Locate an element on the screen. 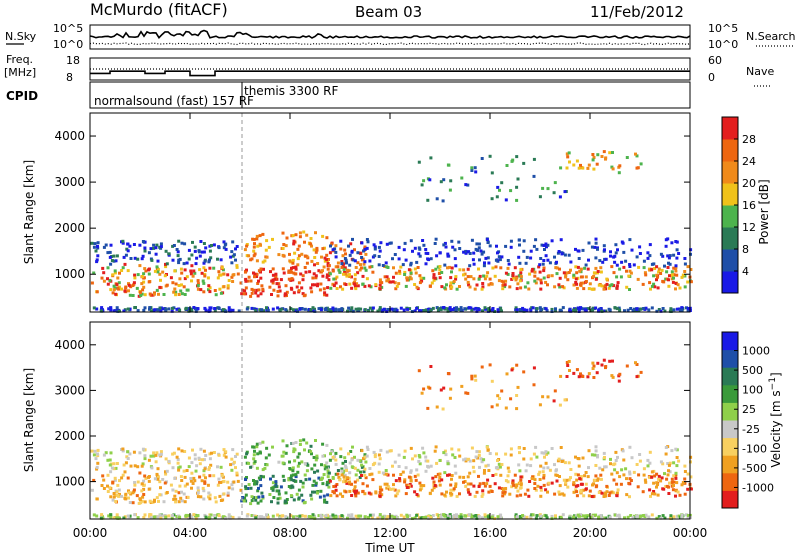  y-tick-label: 2000 is located at coordinates (69, 228).